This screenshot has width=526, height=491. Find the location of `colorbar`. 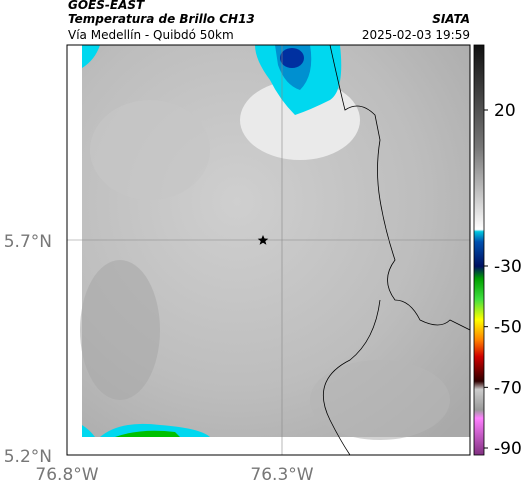

colorbar is located at coordinates (479, 250).